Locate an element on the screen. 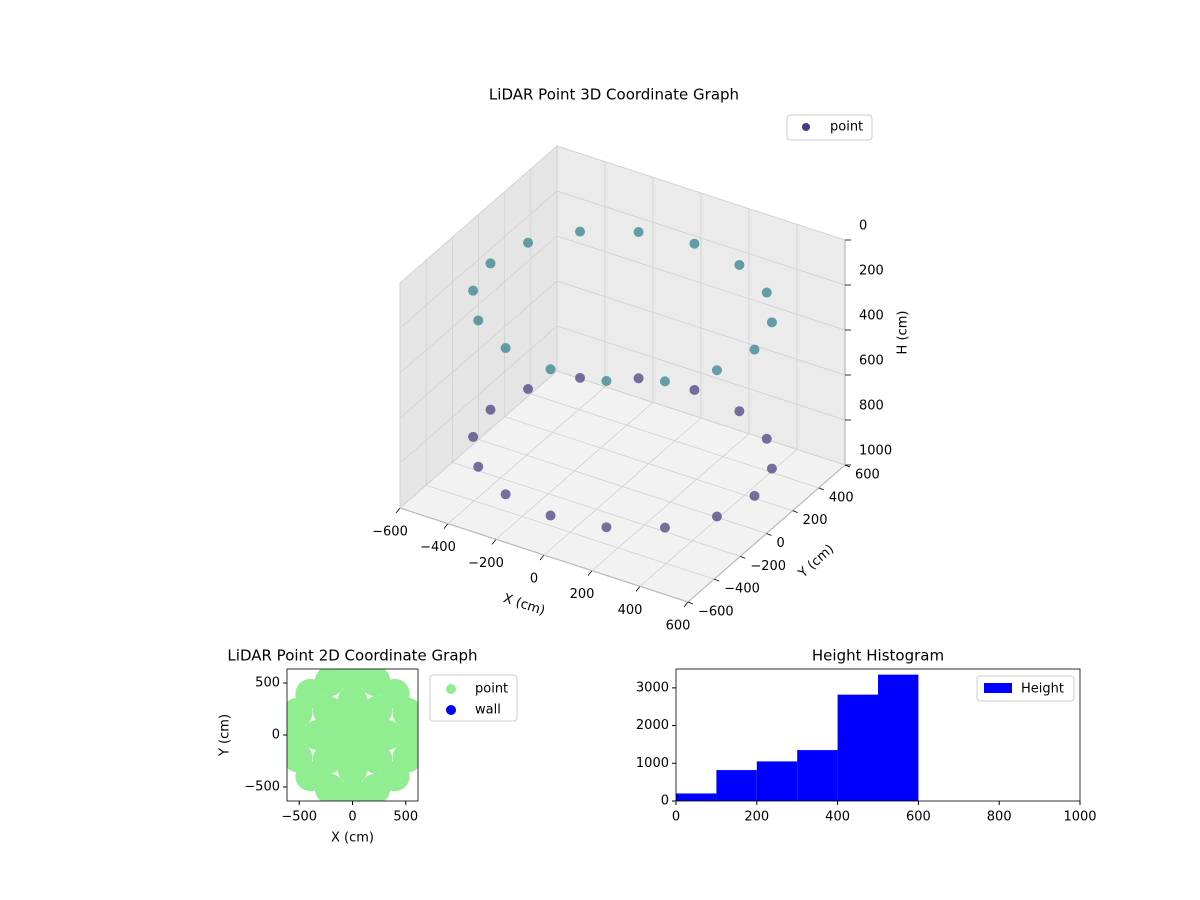 The height and width of the screenshot is (900, 1200). chart-title: LiDAR Point 3D Coordinate Graph is located at coordinates (614, 95).